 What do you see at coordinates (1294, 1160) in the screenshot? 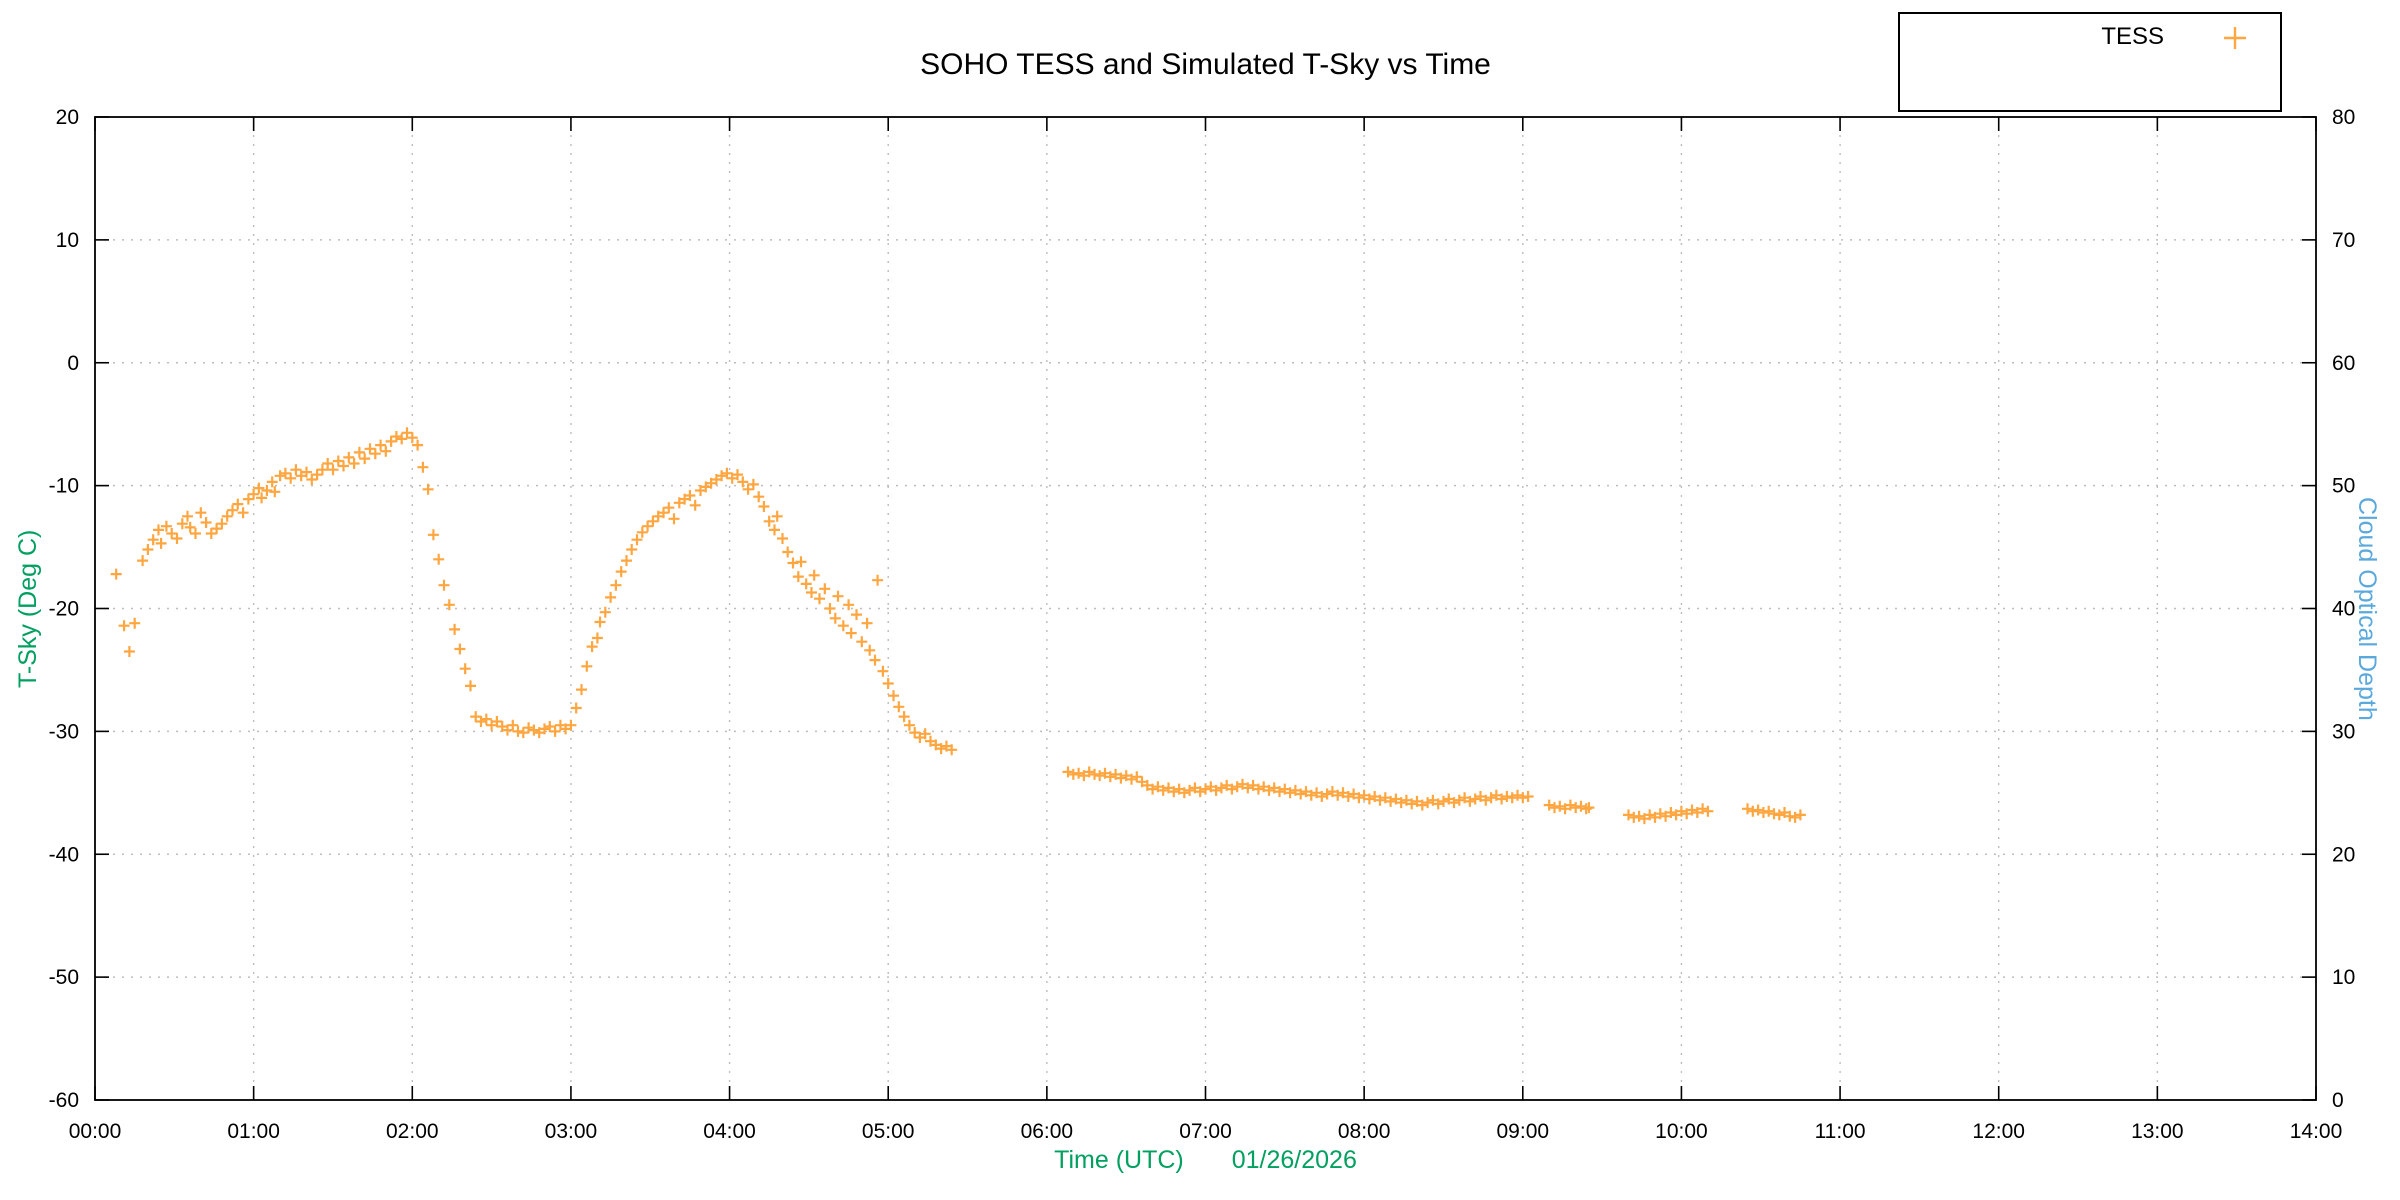
I see `x-axis-date: 01/26/2026` at bounding box center [1294, 1160].